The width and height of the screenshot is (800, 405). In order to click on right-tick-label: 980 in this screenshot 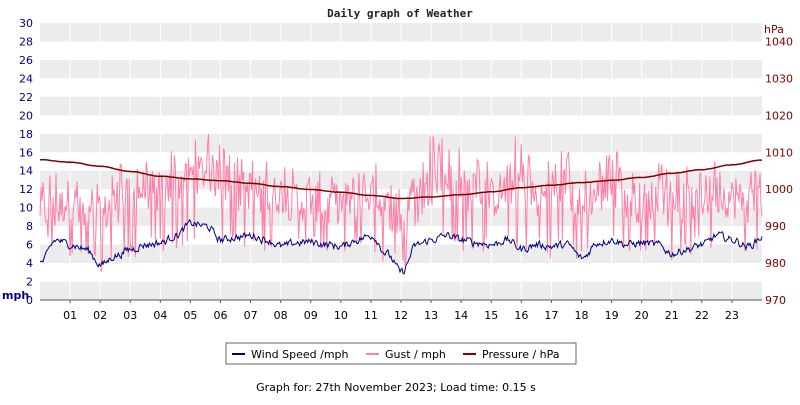, I will do `click(775, 263)`.